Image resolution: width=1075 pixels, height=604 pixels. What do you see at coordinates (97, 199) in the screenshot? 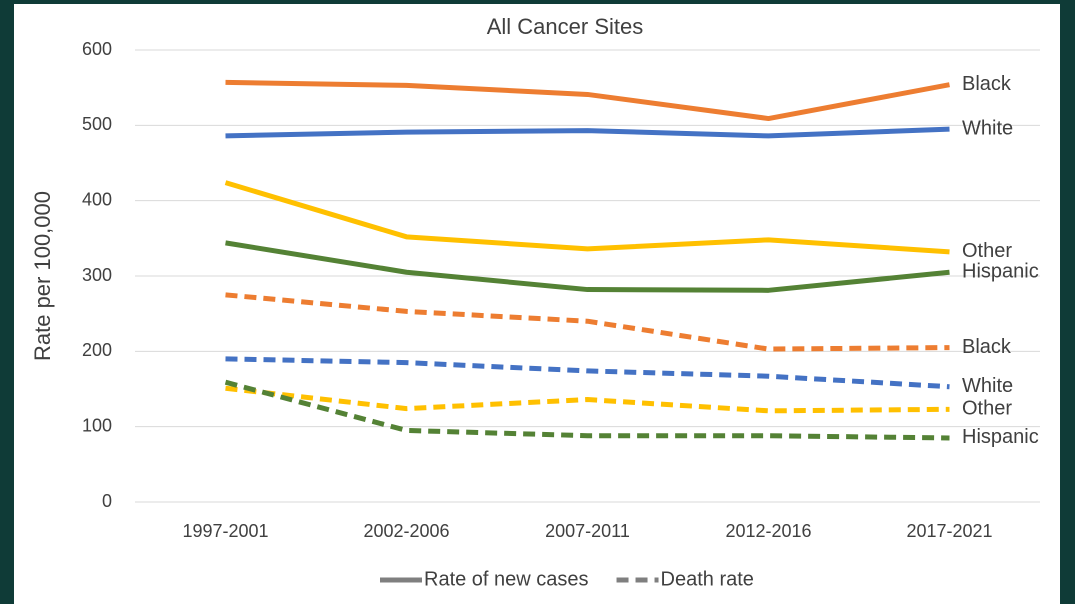
I see `y-tick-label: 400` at bounding box center [97, 199].